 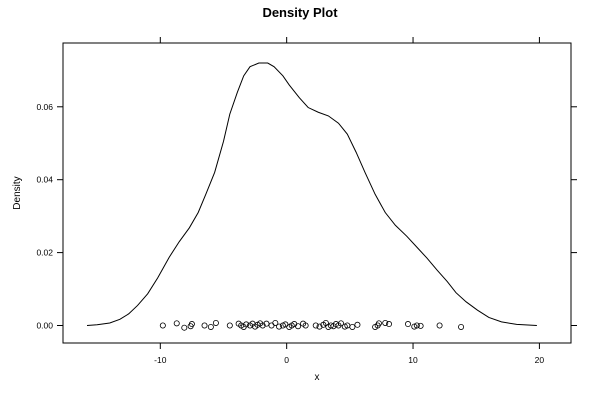 What do you see at coordinates (44, 326) in the screenshot?
I see `y-tick-label: 0.00` at bounding box center [44, 326].